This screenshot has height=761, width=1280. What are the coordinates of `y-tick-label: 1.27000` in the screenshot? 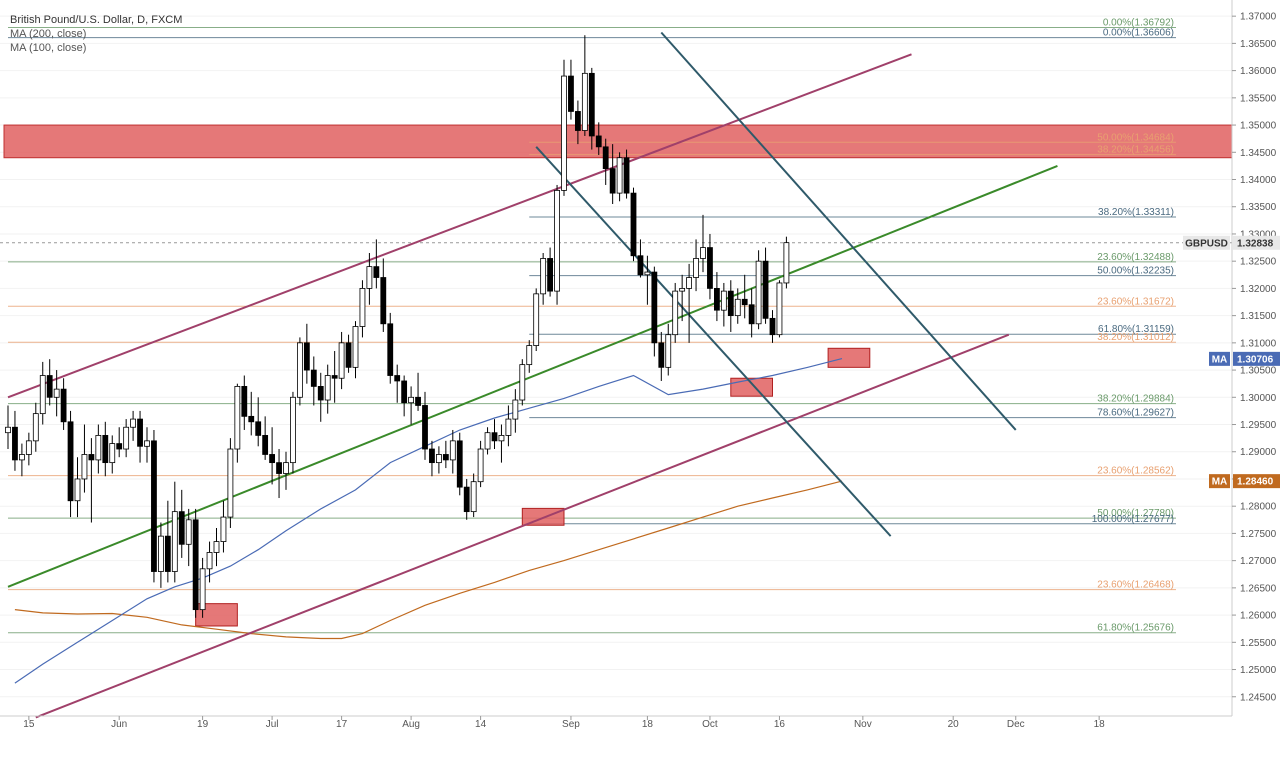 It's located at (1258, 561).